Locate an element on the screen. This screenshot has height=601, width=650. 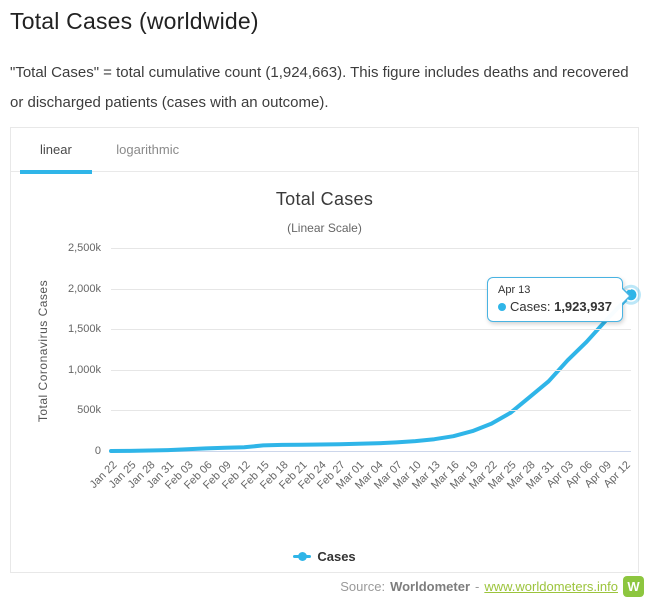
page-title: Total Cases (worldwide) is located at coordinates (134, 21).